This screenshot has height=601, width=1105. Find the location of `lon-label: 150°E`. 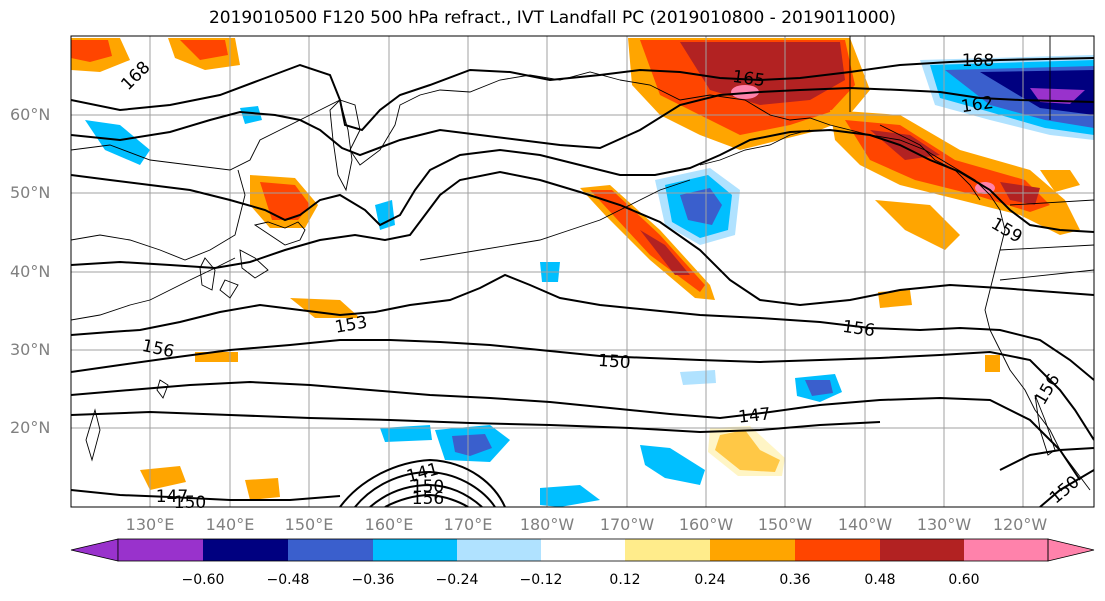

lon-label: 150°E is located at coordinates (309, 524).